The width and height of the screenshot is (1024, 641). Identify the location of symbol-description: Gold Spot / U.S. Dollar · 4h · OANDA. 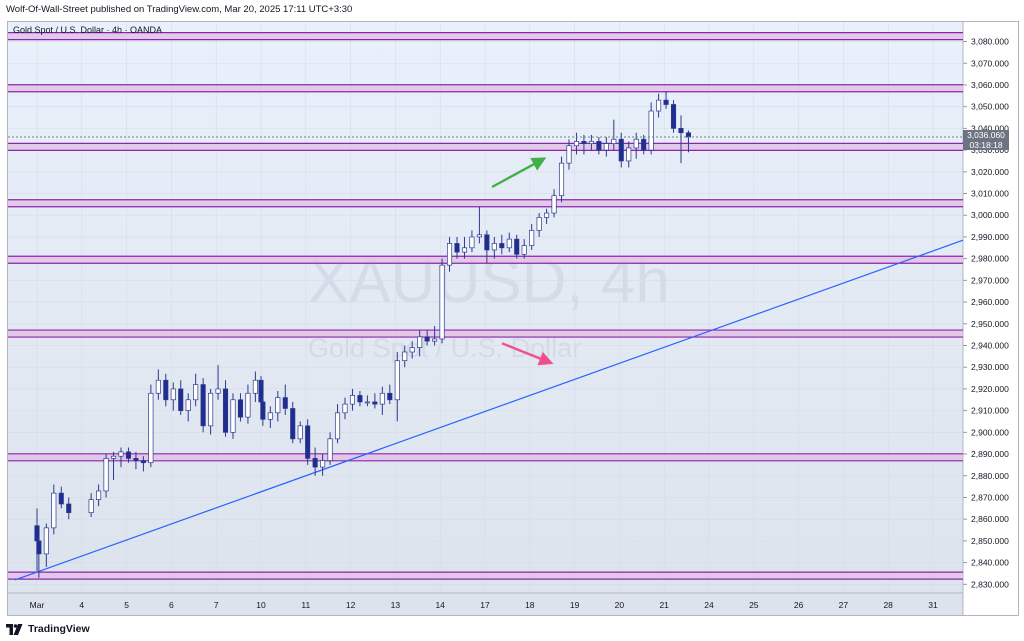
(88, 30).